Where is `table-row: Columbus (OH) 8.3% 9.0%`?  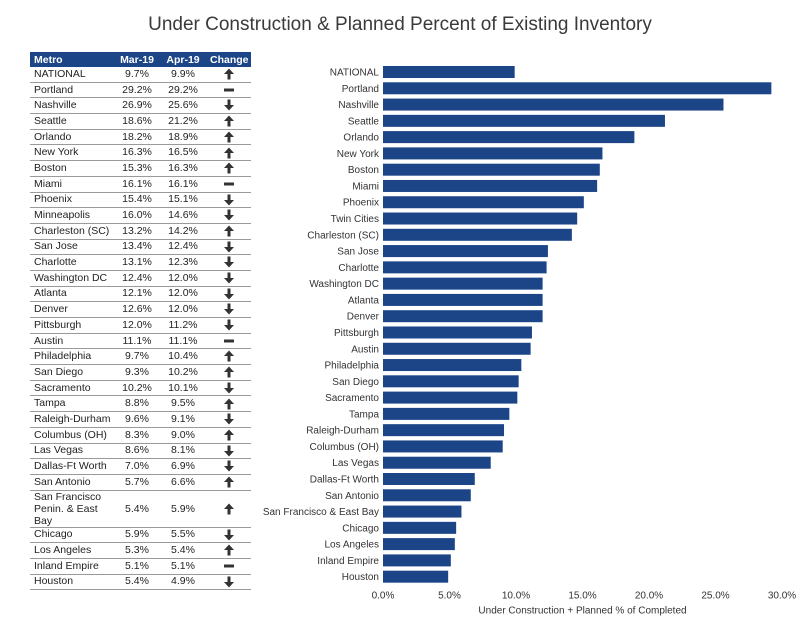
table-row: Columbus (OH) 8.3% 9.0% is located at coordinates (140, 435).